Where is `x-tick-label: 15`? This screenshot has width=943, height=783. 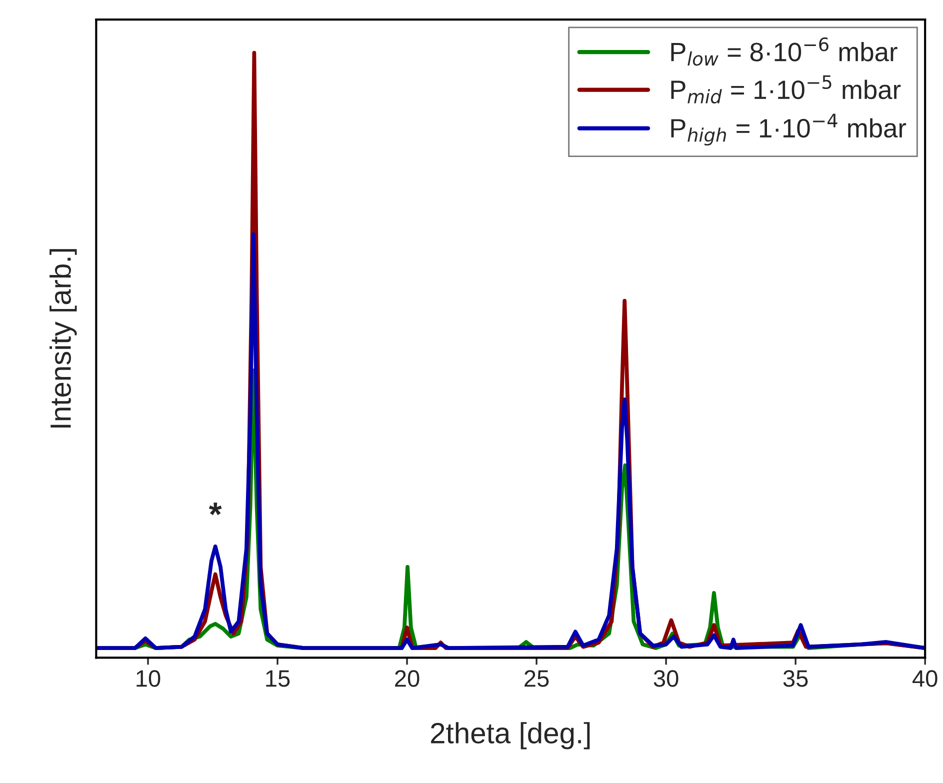
x-tick-label: 15 is located at coordinates (278, 678).